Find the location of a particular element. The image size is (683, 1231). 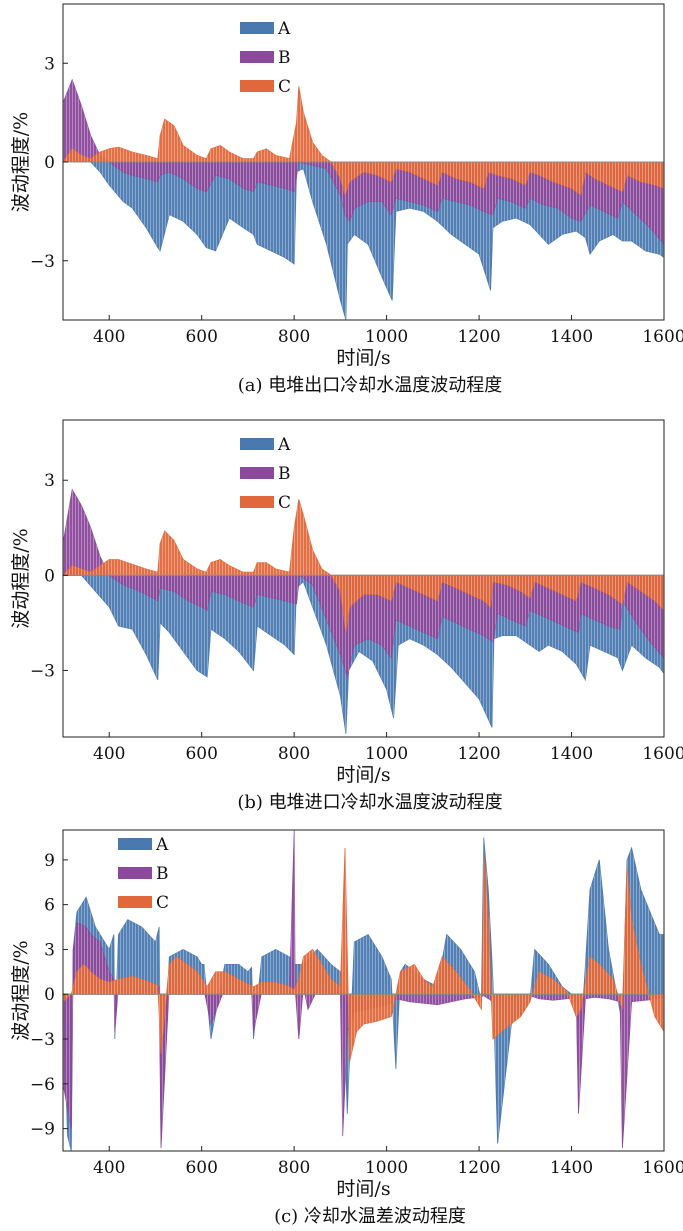

chart-caption: (a) 电堆出口冷却水温度波动程度 is located at coordinates (370, 385).